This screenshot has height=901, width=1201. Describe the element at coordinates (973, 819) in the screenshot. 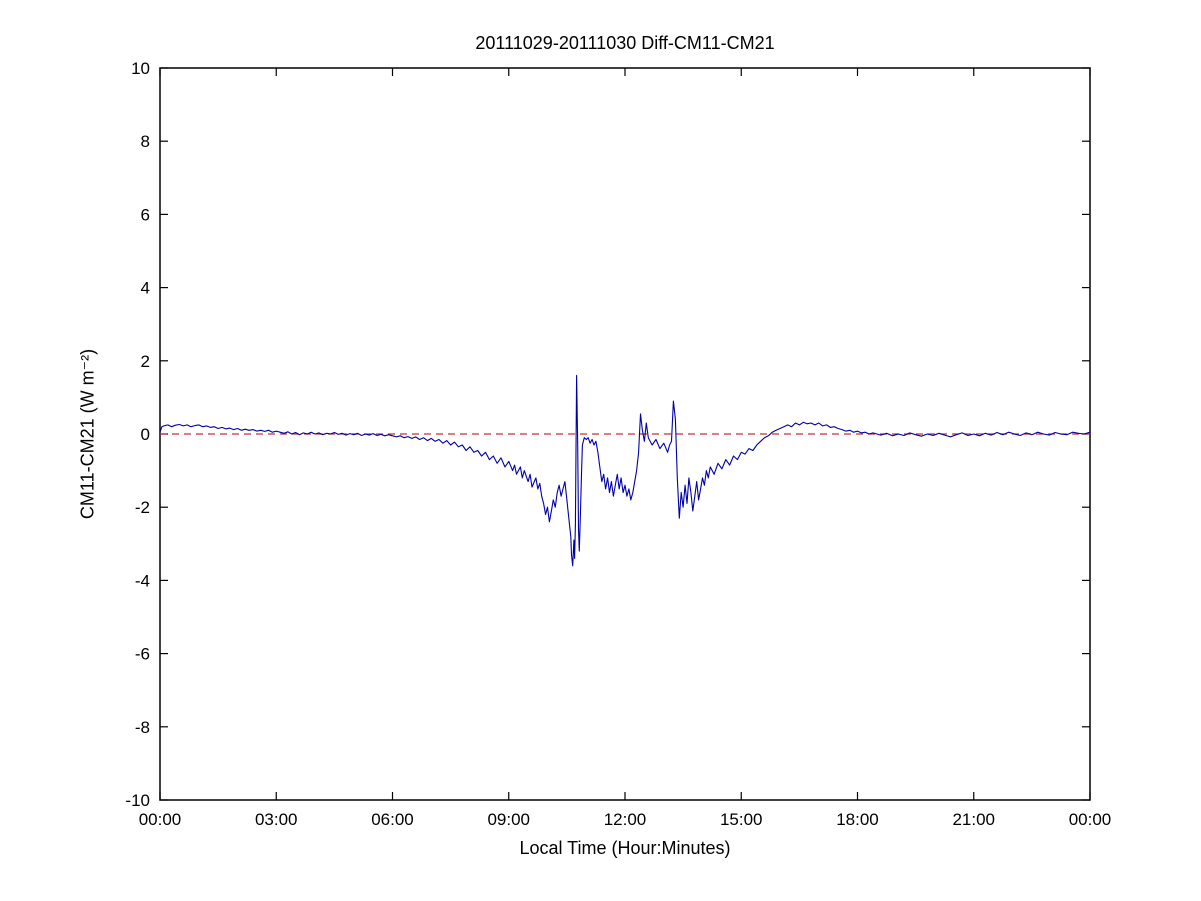

I see `x-tick-label: 21:00` at that location.